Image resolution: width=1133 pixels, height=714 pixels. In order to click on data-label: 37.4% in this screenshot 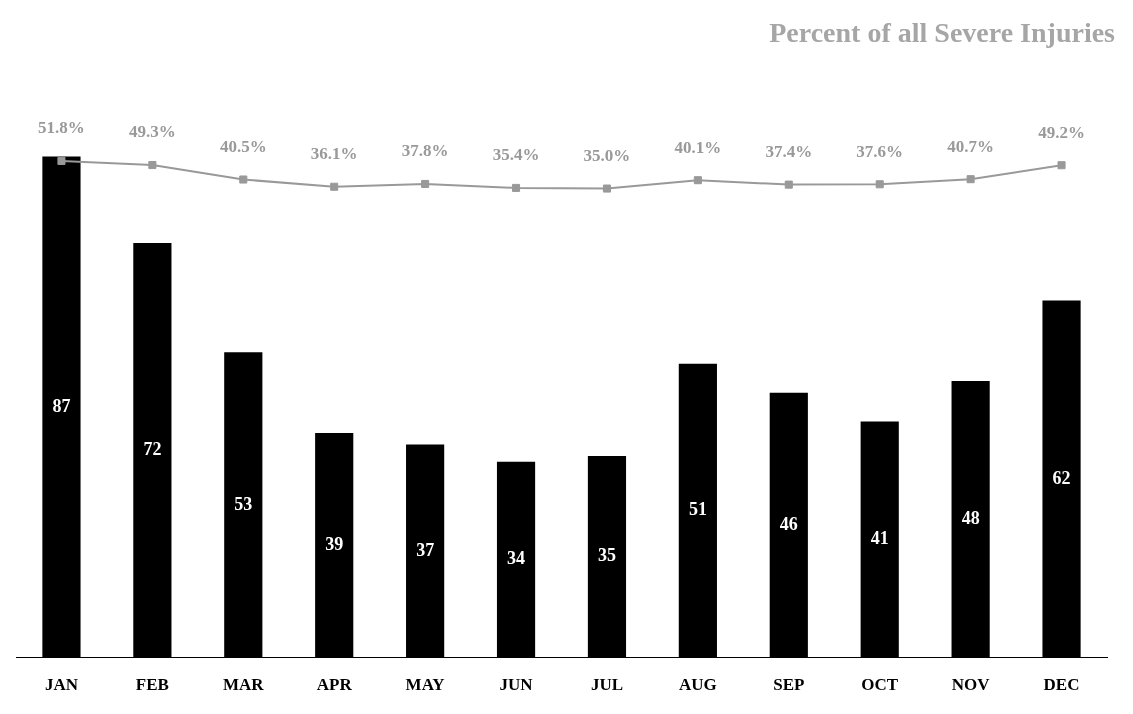, I will do `click(789, 152)`.